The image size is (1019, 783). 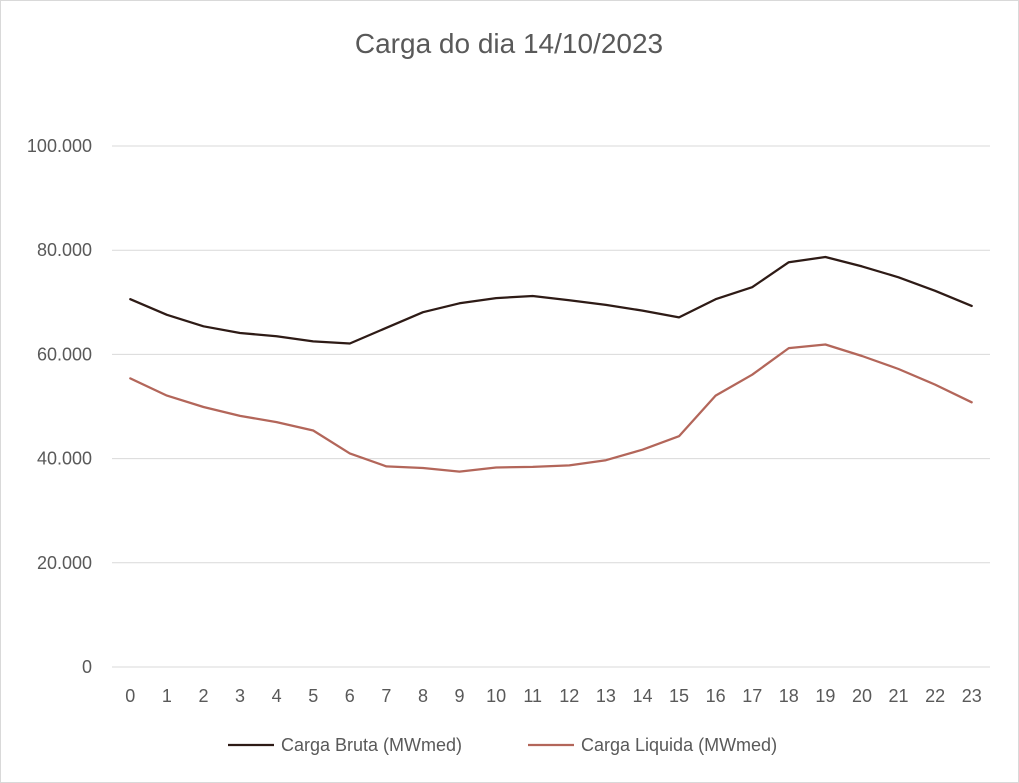 I want to click on x-tick-label: 6, so click(x=350, y=696).